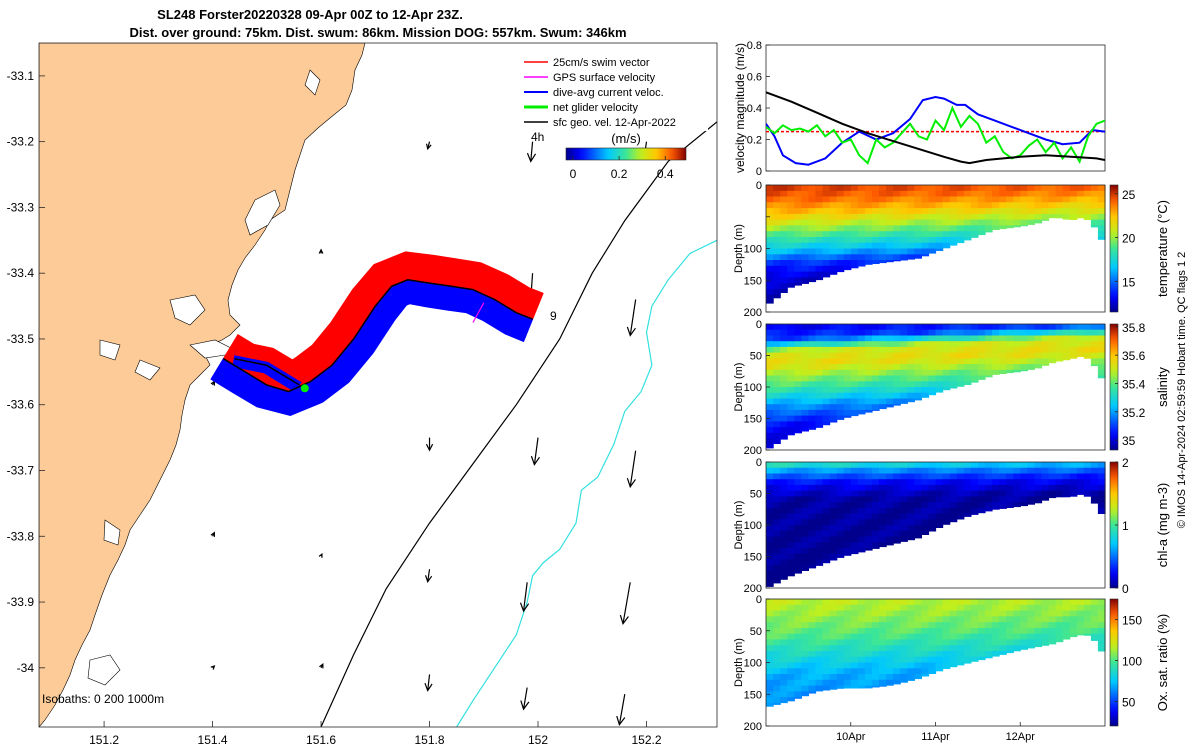  Describe the element at coordinates (600, 123) in the screenshot. I see `legend-item-geo: sfc geo. vel. 12-Apr-2022` at that location.